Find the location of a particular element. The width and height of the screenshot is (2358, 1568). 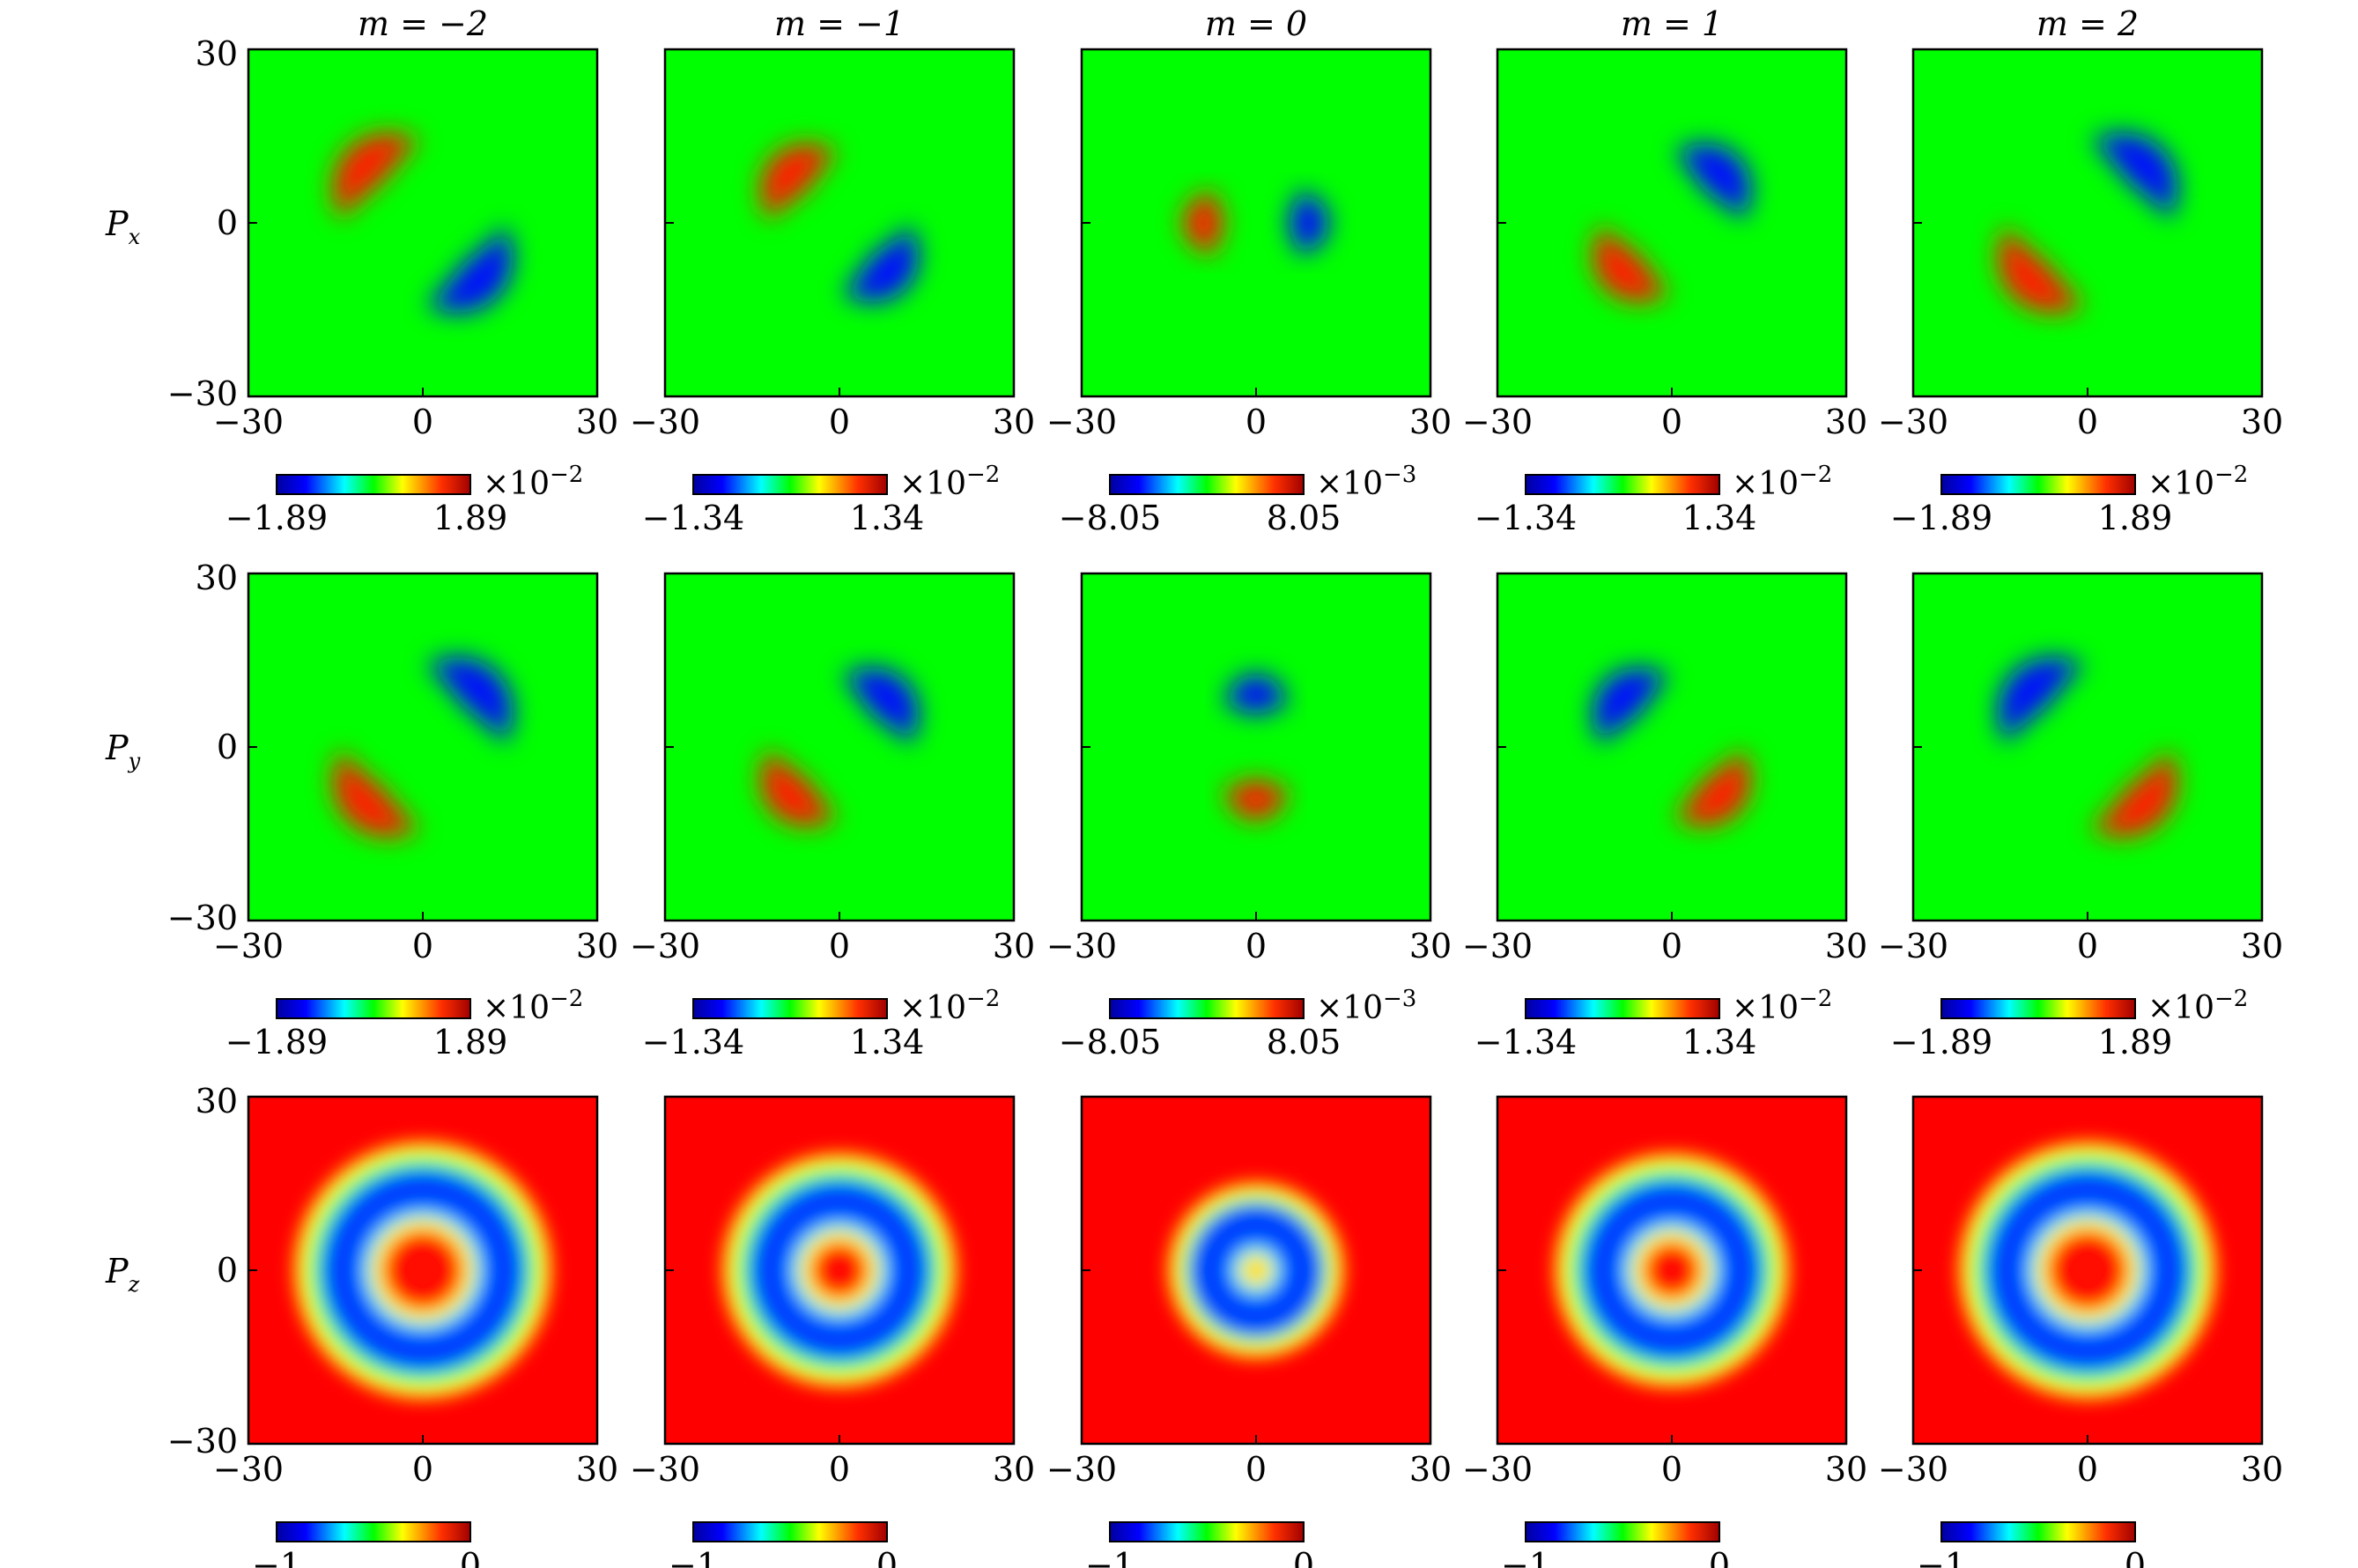

panel-px-m2: −30 0 30 −1.89 1.89×10−2 is located at coordinates (2080, 292).